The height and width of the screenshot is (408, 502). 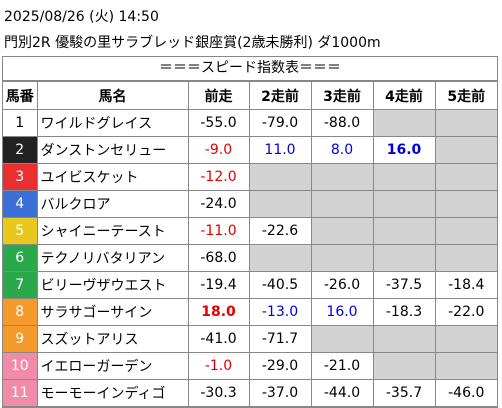 What do you see at coordinates (112, 177) in the screenshot?
I see `horse-name: ユイビスケット` at bounding box center [112, 177].